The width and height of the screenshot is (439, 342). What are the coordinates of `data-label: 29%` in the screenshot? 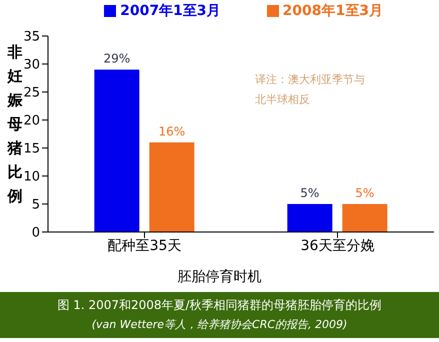 It's located at (116, 59).